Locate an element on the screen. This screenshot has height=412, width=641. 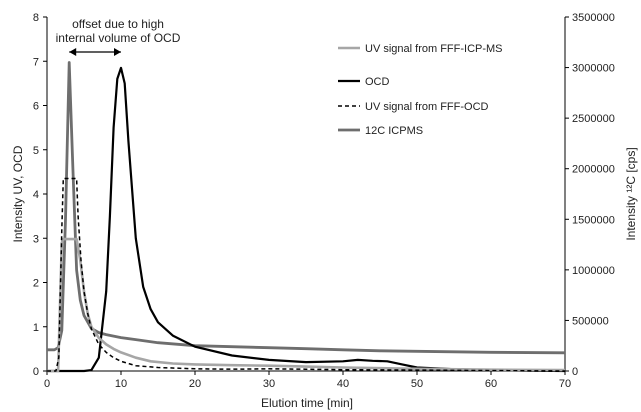
y-right-tick-label: 500000 is located at coordinates (590, 321).